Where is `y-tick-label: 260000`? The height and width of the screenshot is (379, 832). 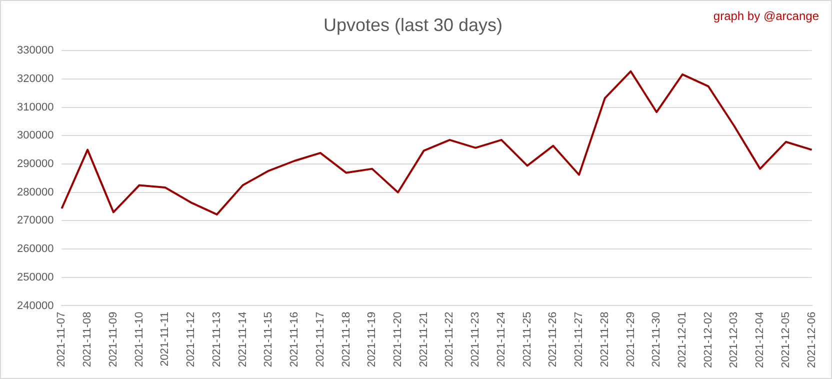 y-tick-label: 260000 is located at coordinates (35, 249).